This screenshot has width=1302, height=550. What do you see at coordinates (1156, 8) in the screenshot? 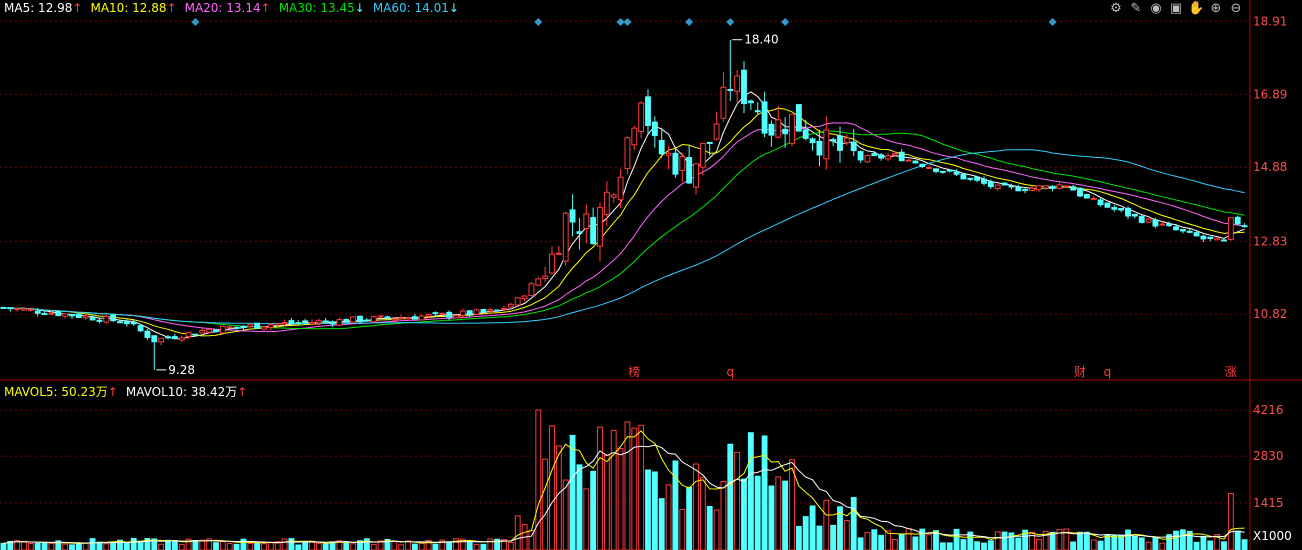
I see `eye-icon: ◉` at bounding box center [1156, 8].